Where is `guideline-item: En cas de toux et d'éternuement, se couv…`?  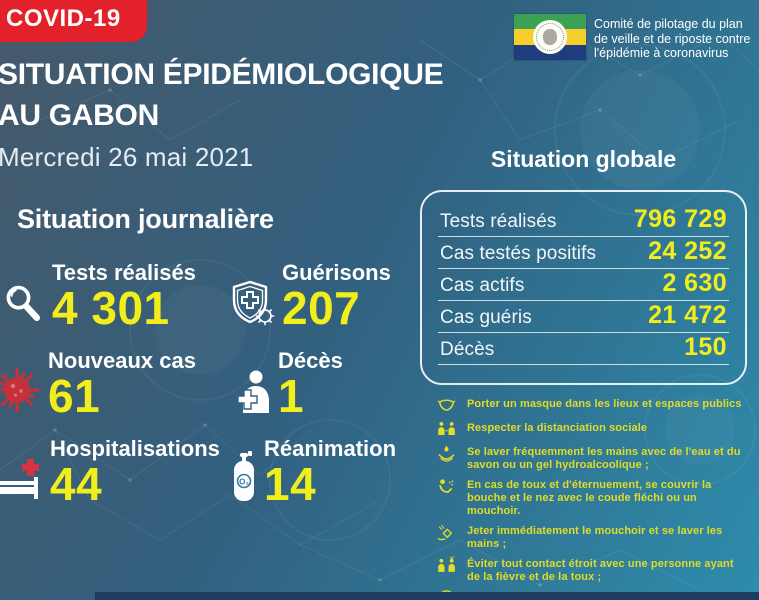
guideline-item: En cas de toux et d'éternuement, se couv… is located at coordinates (591, 498).